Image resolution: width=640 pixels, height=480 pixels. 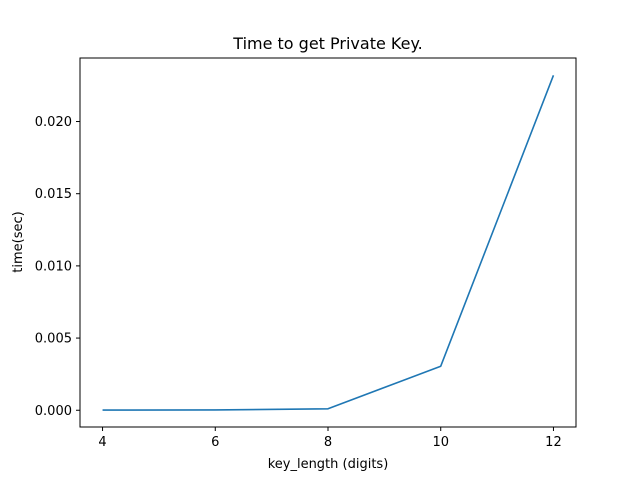 I want to click on x-axis-label: key_length (digits), so click(x=328, y=464).